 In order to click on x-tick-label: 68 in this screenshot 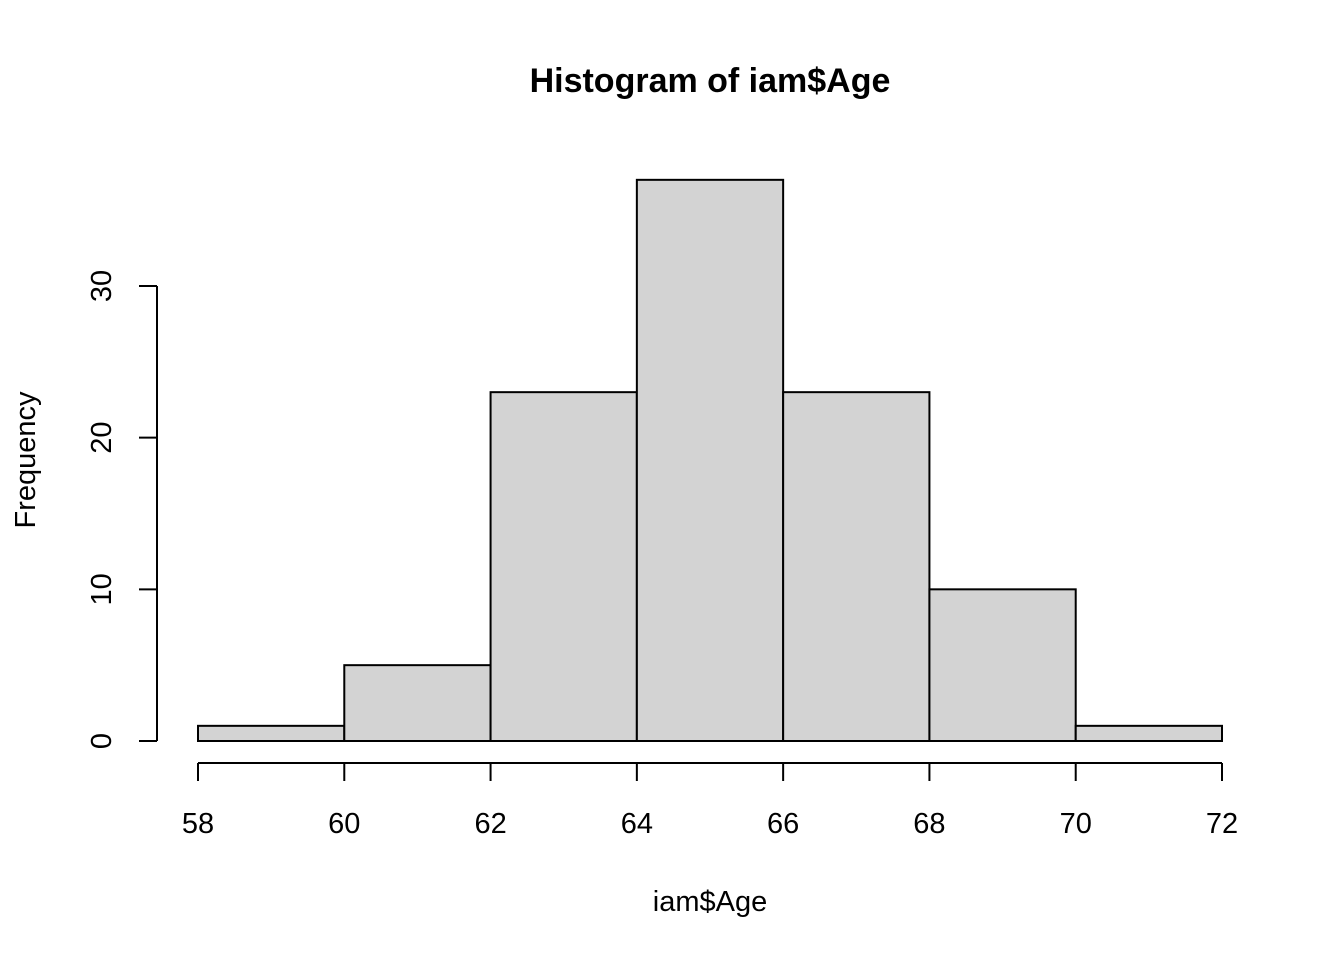, I will do `click(929, 824)`.